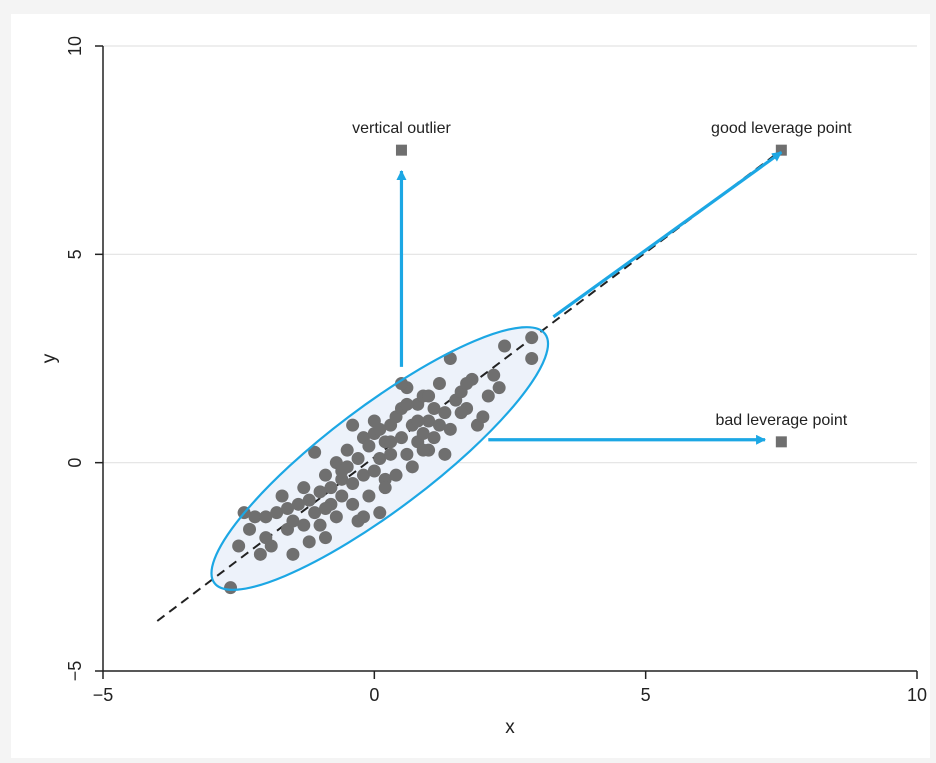 Image resolution: width=936 pixels, height=763 pixels. I want to click on annotation-arrow, so click(667, 234).